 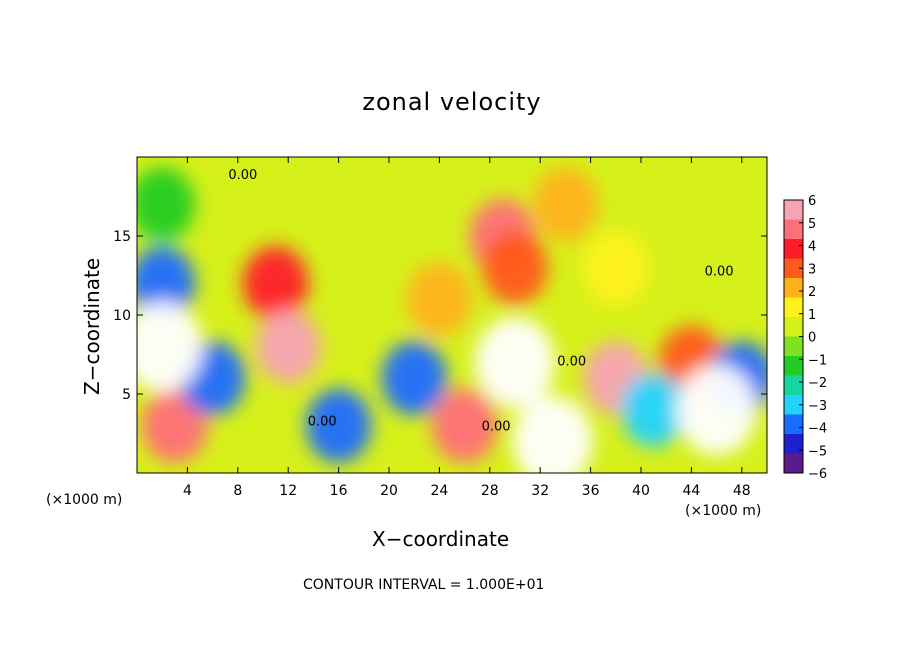 What do you see at coordinates (339, 491) in the screenshot?
I see `x-tick-label-3: 16` at bounding box center [339, 491].